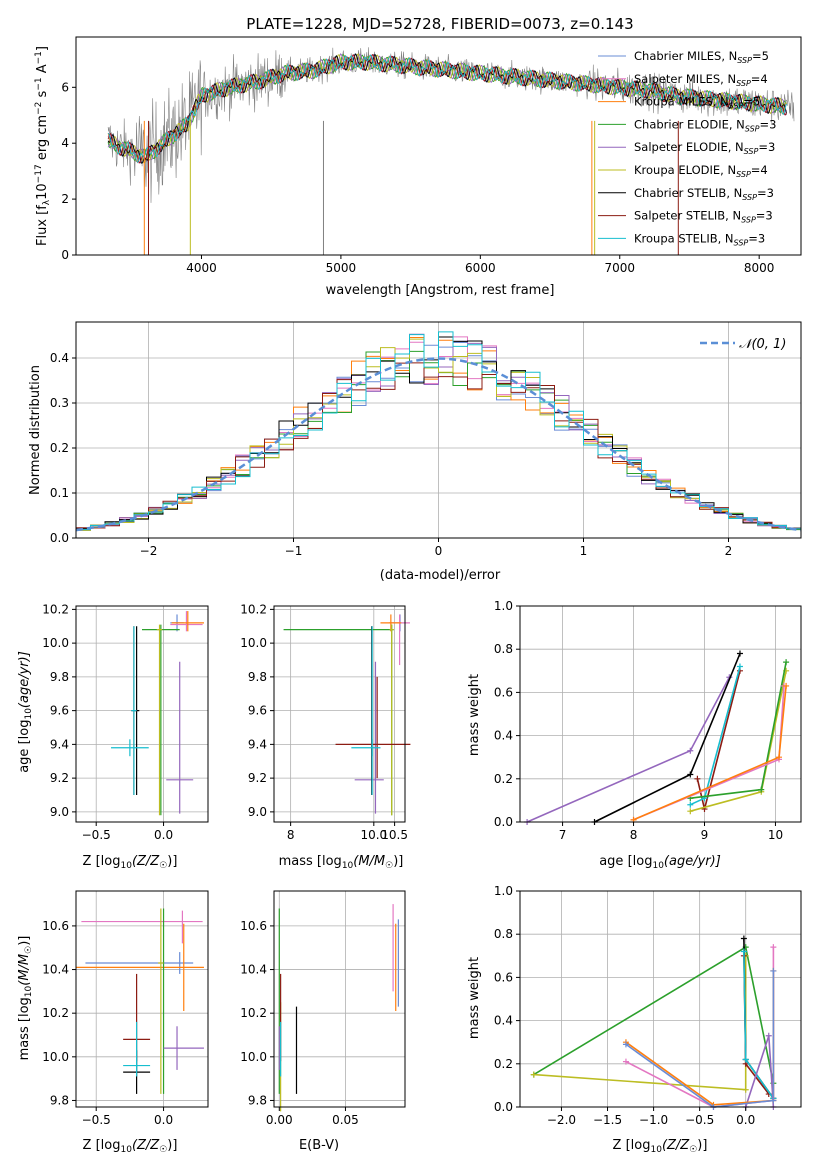 The image size is (819, 1170). Describe the element at coordinates (43, 146) in the screenshot. I see `spectrum-ylabel: Flux [fλ10−17 erg cm−2 s−1 A−1]` at that location.